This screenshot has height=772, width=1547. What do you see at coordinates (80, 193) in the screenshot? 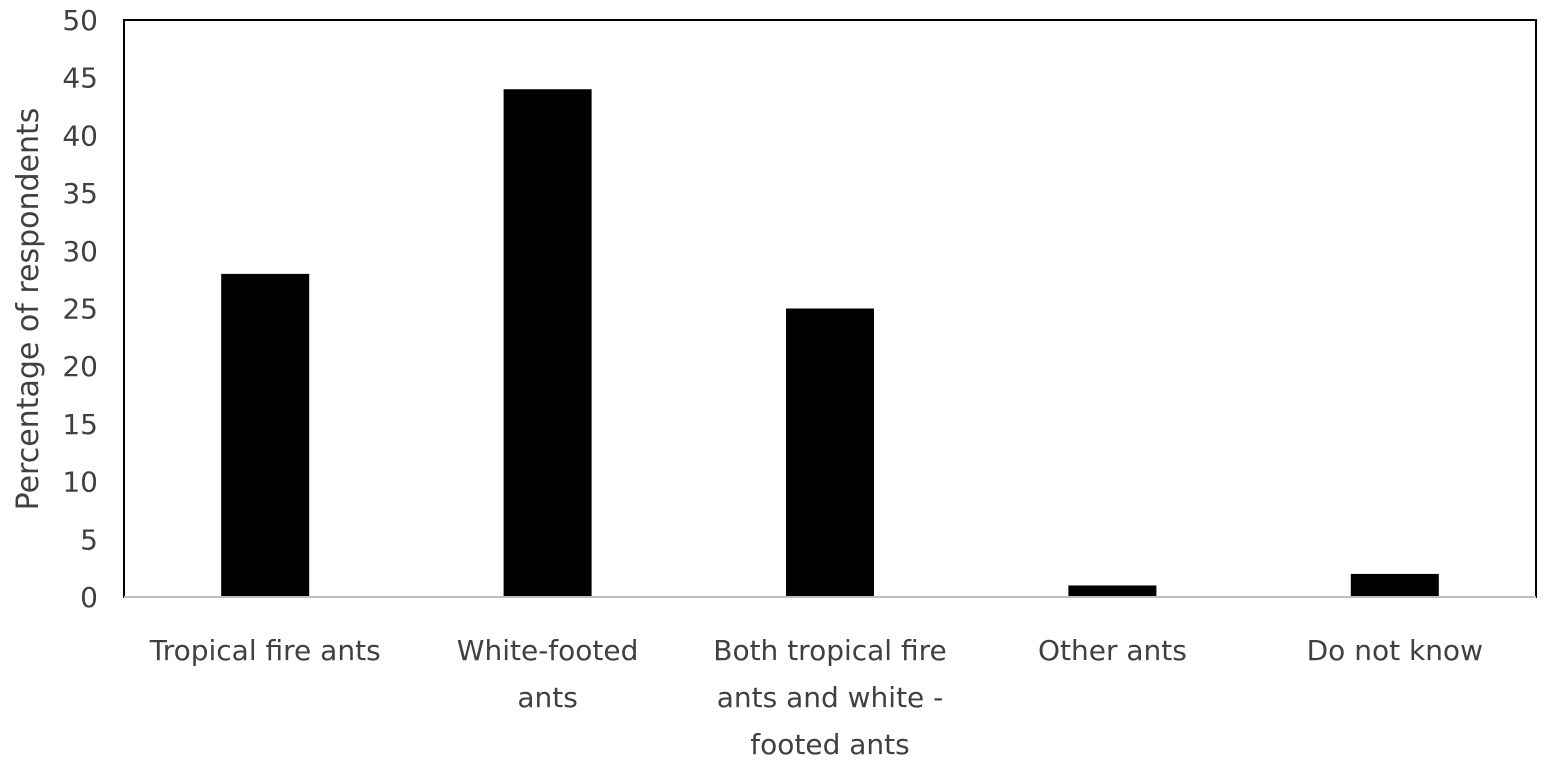
I see `y-tick-label: 35` at bounding box center [80, 193].